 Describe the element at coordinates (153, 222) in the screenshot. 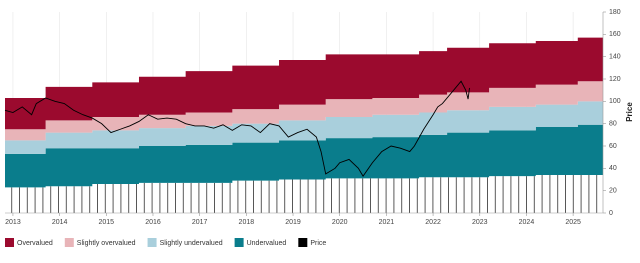

I see `x-tick-label: 2016` at that location.